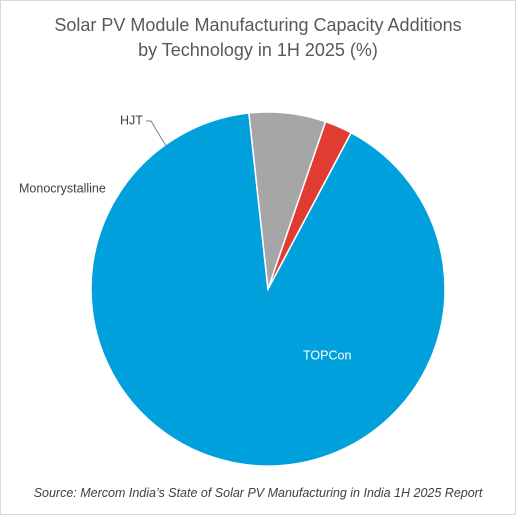  I want to click on data-label-monocrystalline: Monocrystalline, so click(62, 188).